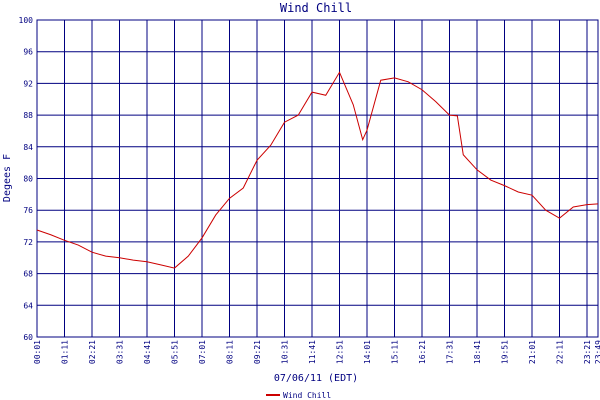  Describe the element at coordinates (28, 83) in the screenshot. I see `y-tick-label: 92` at that location.